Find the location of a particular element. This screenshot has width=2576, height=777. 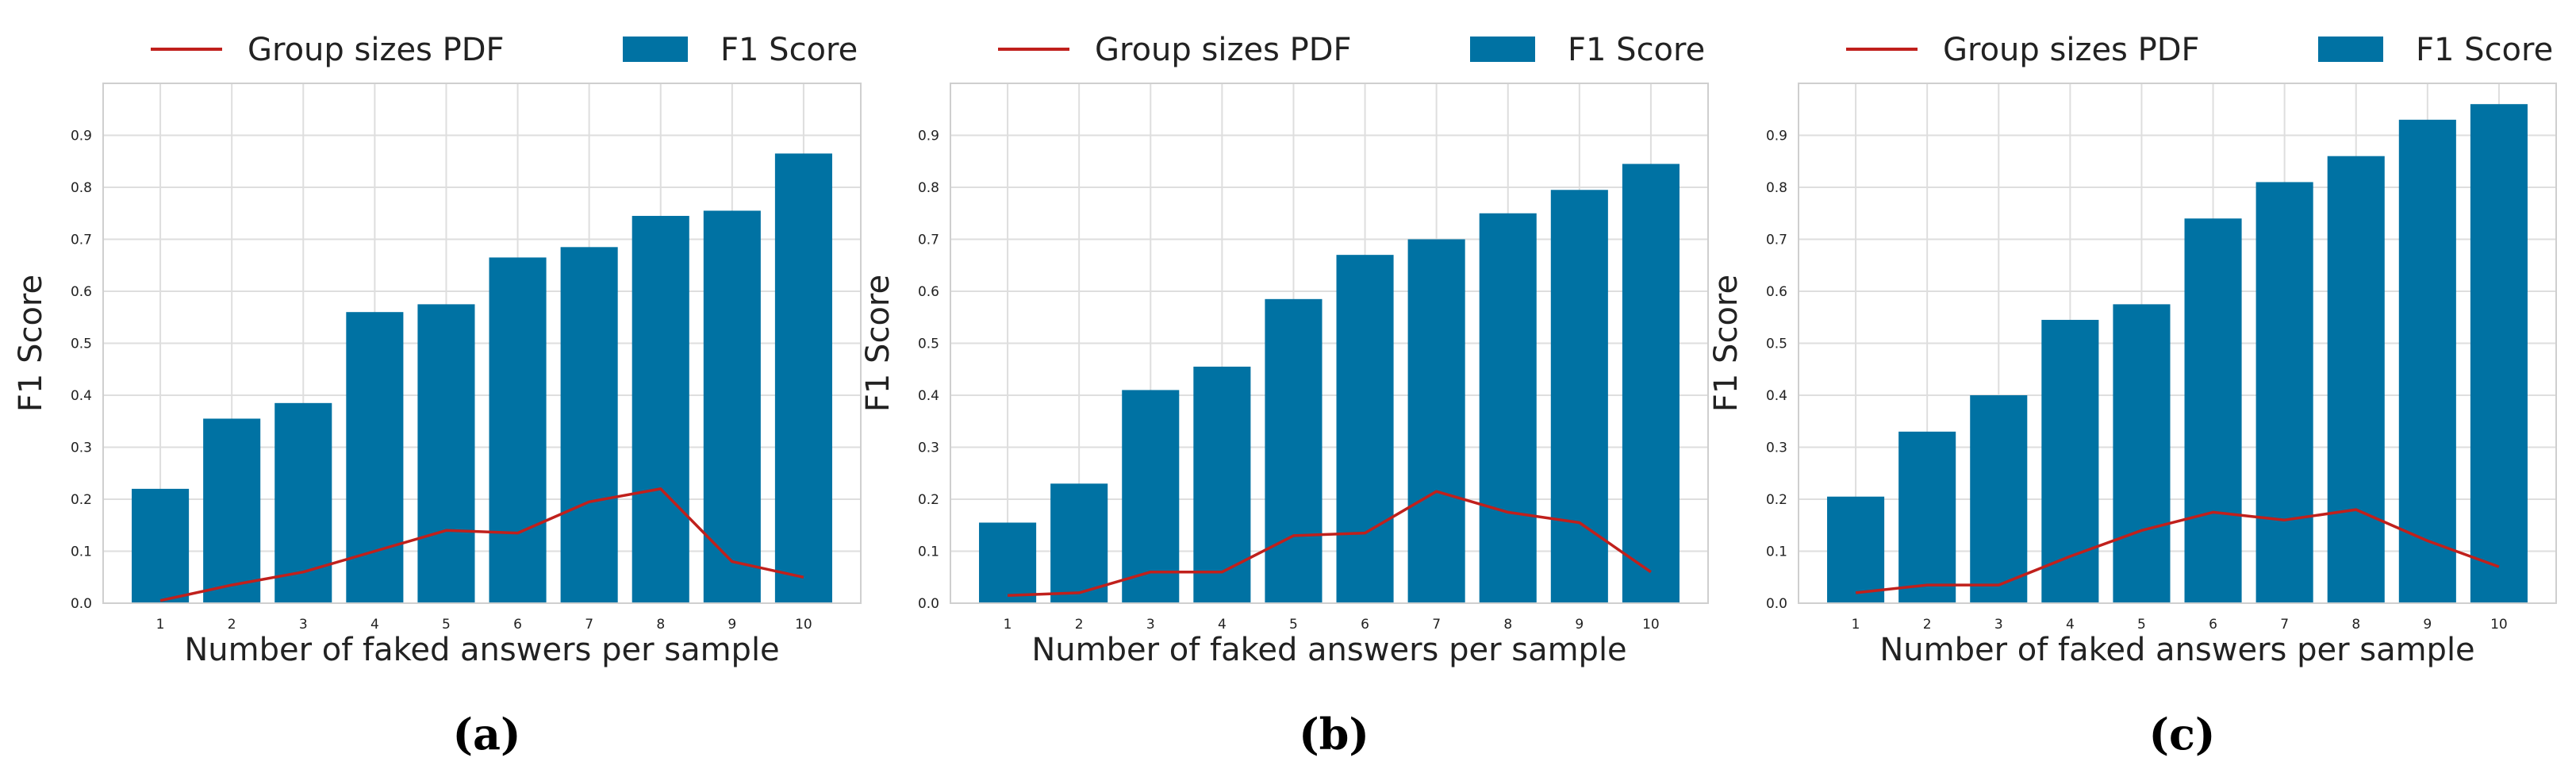

panel-caption: (c) is located at coordinates (2182, 735).